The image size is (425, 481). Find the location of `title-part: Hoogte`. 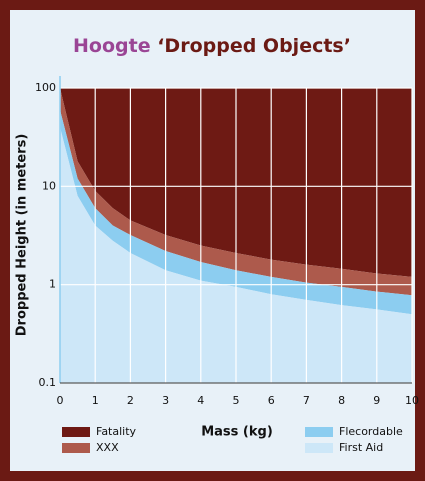

title-part: Hoogte is located at coordinates (112, 46).